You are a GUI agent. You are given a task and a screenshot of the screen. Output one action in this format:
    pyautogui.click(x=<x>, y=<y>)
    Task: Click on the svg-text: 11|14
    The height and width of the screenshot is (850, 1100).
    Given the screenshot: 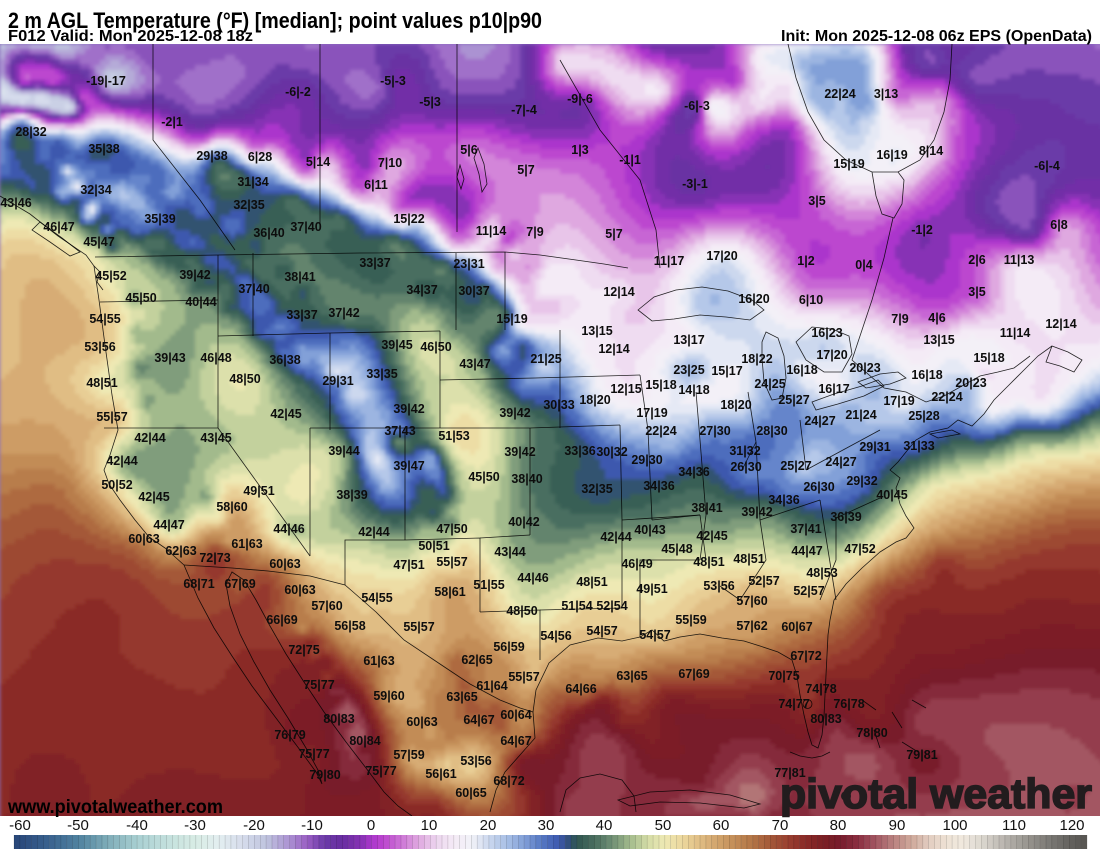 What is the action you would take?
    pyautogui.click(x=491, y=231)
    